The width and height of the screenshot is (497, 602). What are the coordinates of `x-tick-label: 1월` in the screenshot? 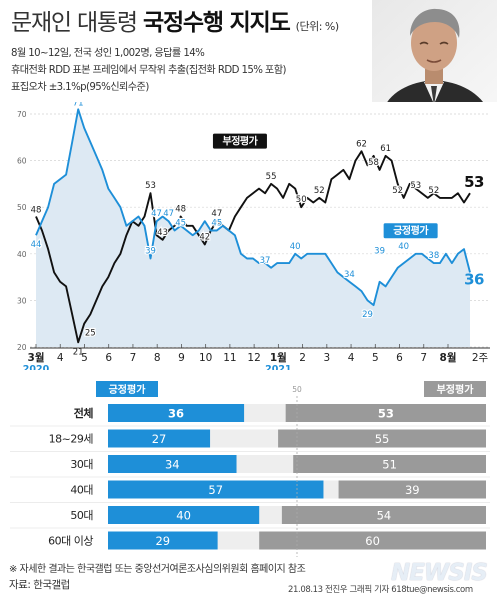 It's located at (278, 357).